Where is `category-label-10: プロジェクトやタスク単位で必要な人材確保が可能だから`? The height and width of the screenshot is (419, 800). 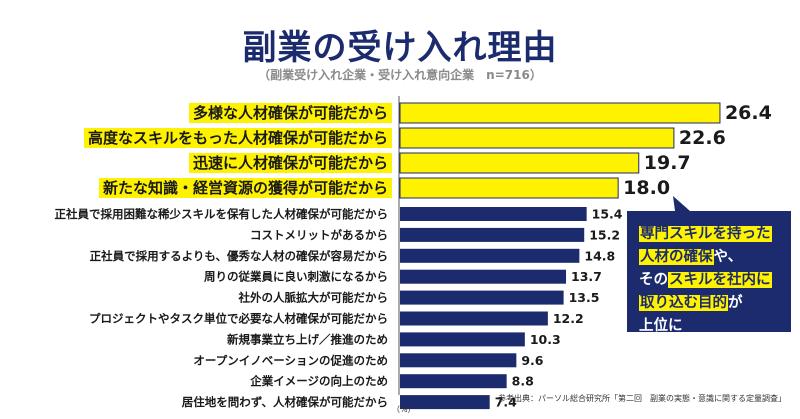
category-label-10: プロジェクトやタスク単位で必要な人材確保が可能だから is located at coordinates (238, 319).